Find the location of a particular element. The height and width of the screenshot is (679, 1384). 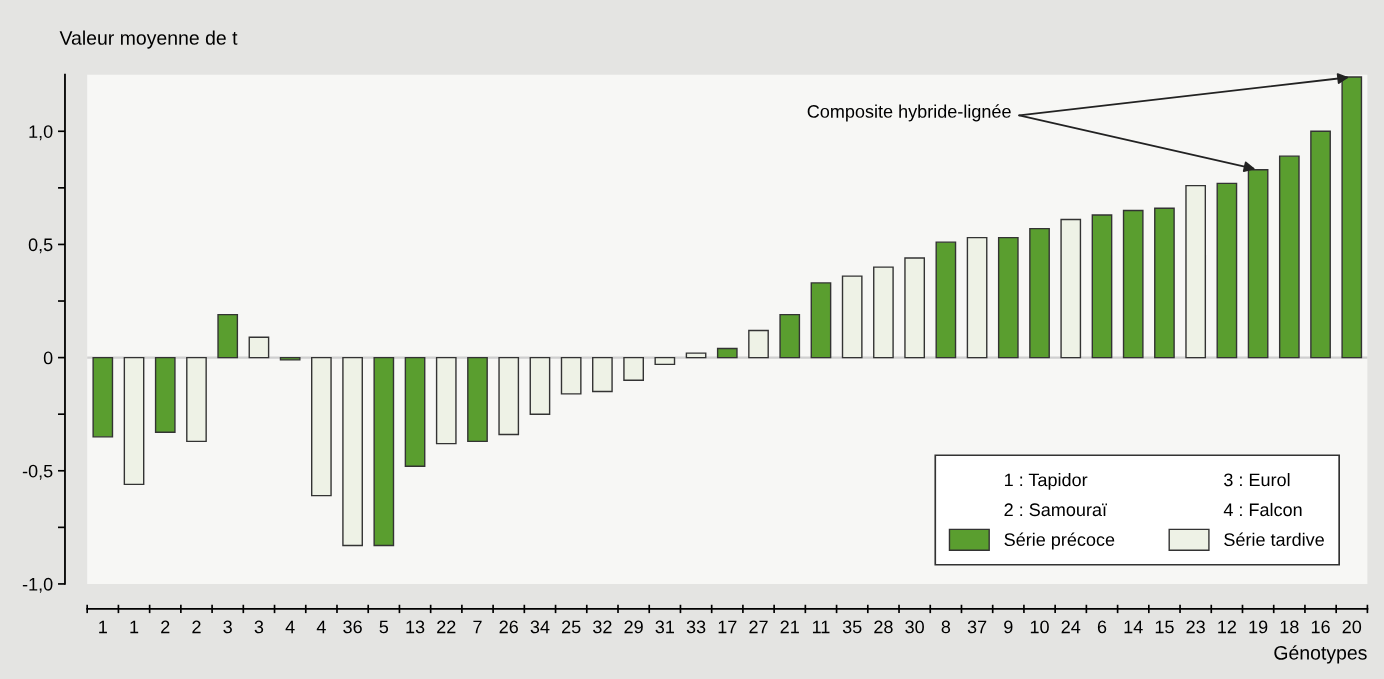

annotation: 4 : Falcon is located at coordinates (1262, 509).